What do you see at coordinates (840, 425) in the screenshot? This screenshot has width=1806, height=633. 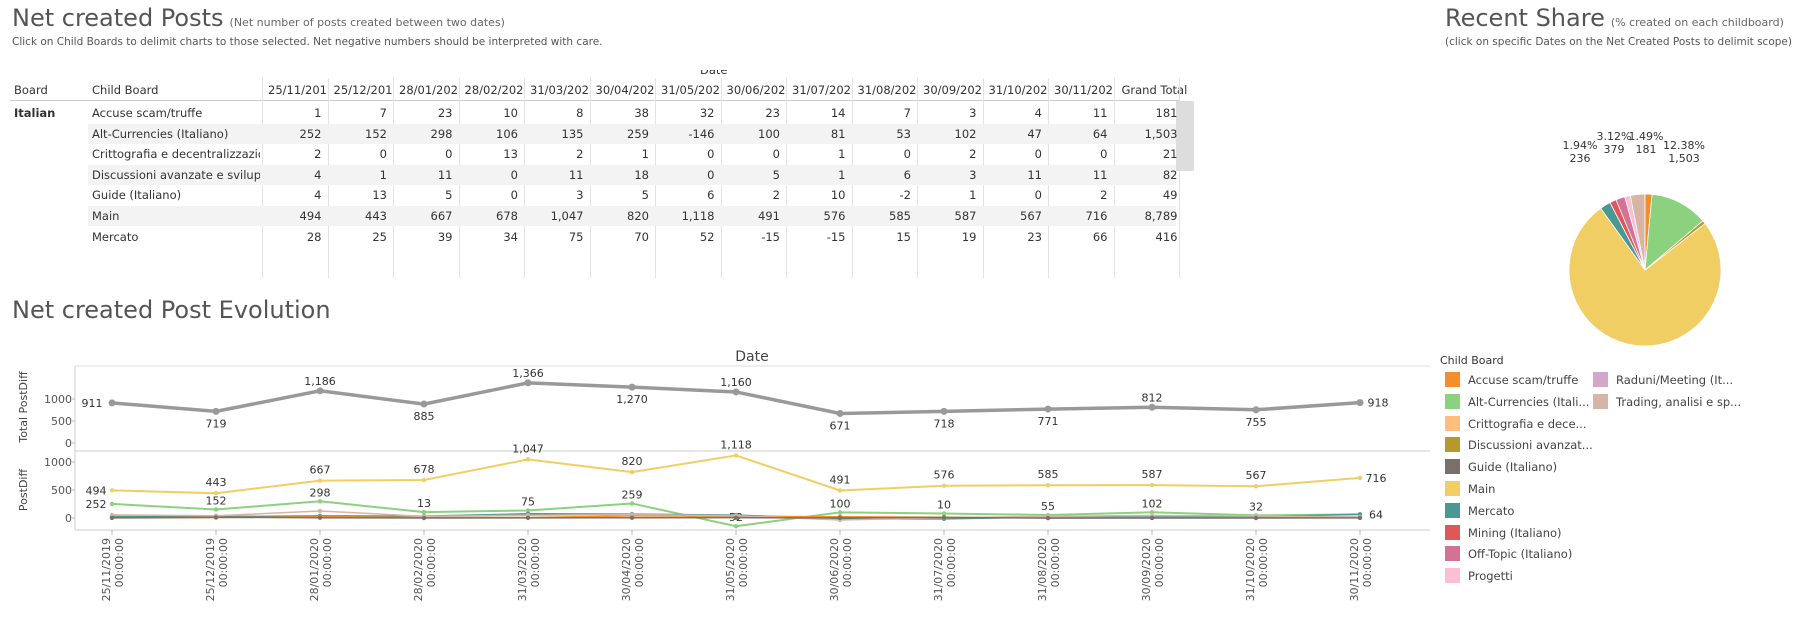 I see `total-data-label: 671` at bounding box center [840, 425].